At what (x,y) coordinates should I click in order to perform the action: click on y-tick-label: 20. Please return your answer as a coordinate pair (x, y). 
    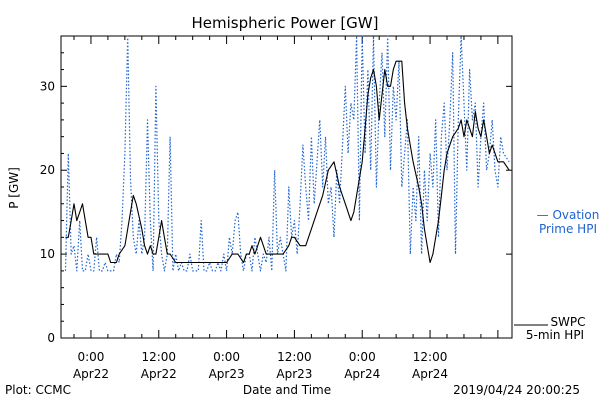
    Looking at the image, I should click on (47, 170).